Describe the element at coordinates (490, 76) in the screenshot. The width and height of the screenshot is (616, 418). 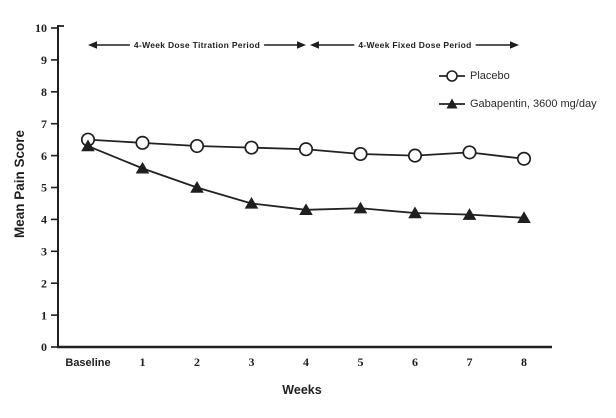
I see `legend-label-placebo: Placebo` at that location.